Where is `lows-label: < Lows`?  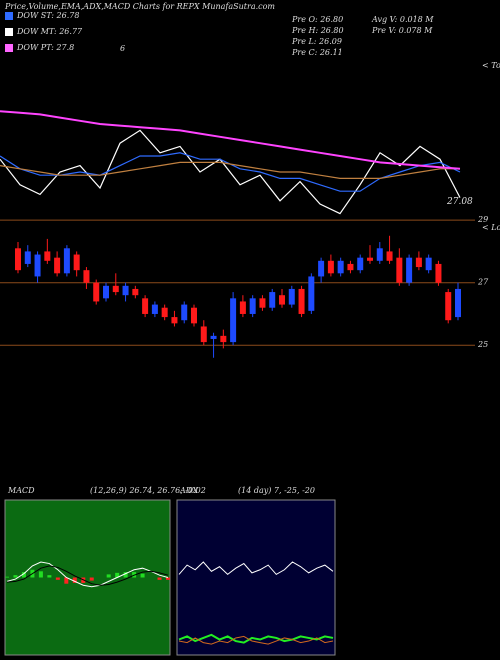 lows-label: < Lows is located at coordinates (491, 227).